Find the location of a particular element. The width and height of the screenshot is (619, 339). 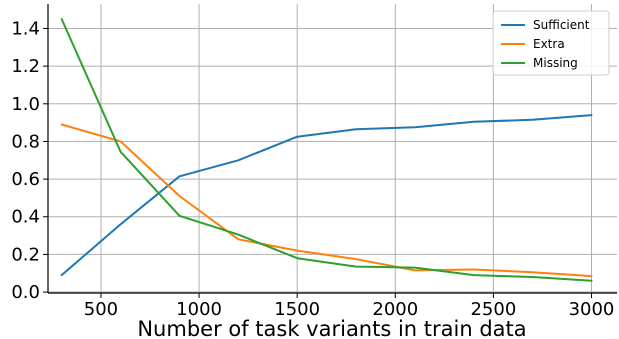

x-axis-label: Number of task variants in train data is located at coordinates (331, 328).